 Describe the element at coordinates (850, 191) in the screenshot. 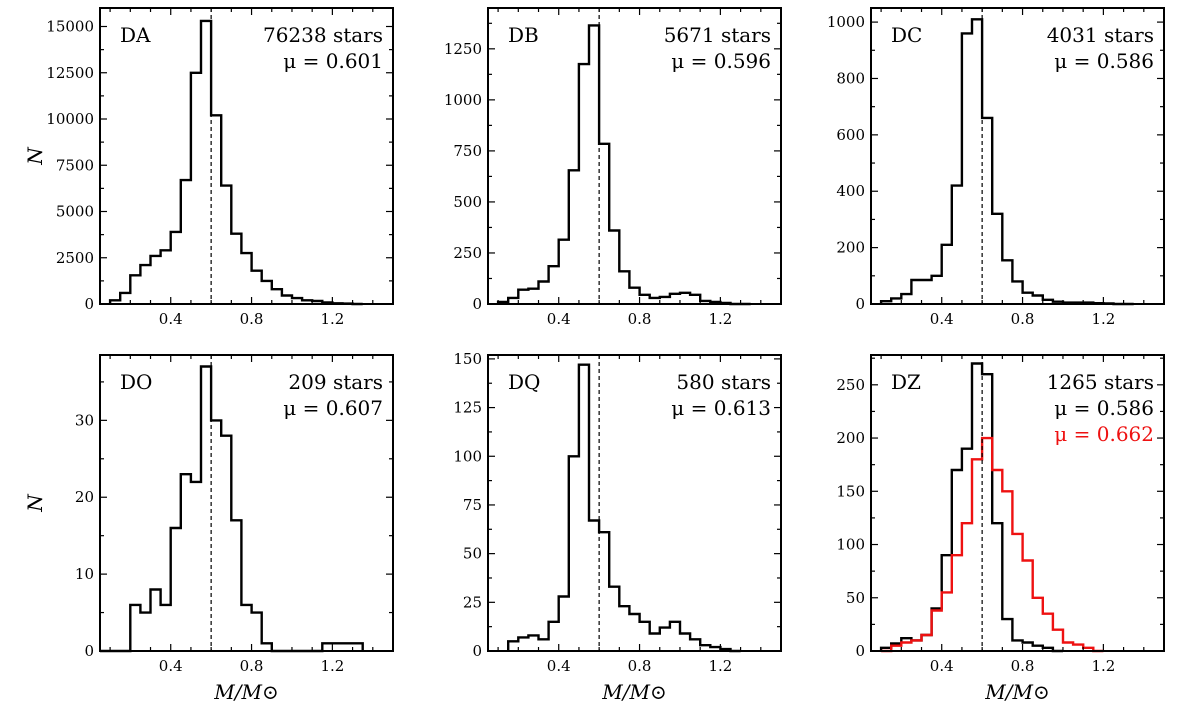

I see `y-tick-label: 400` at that location.